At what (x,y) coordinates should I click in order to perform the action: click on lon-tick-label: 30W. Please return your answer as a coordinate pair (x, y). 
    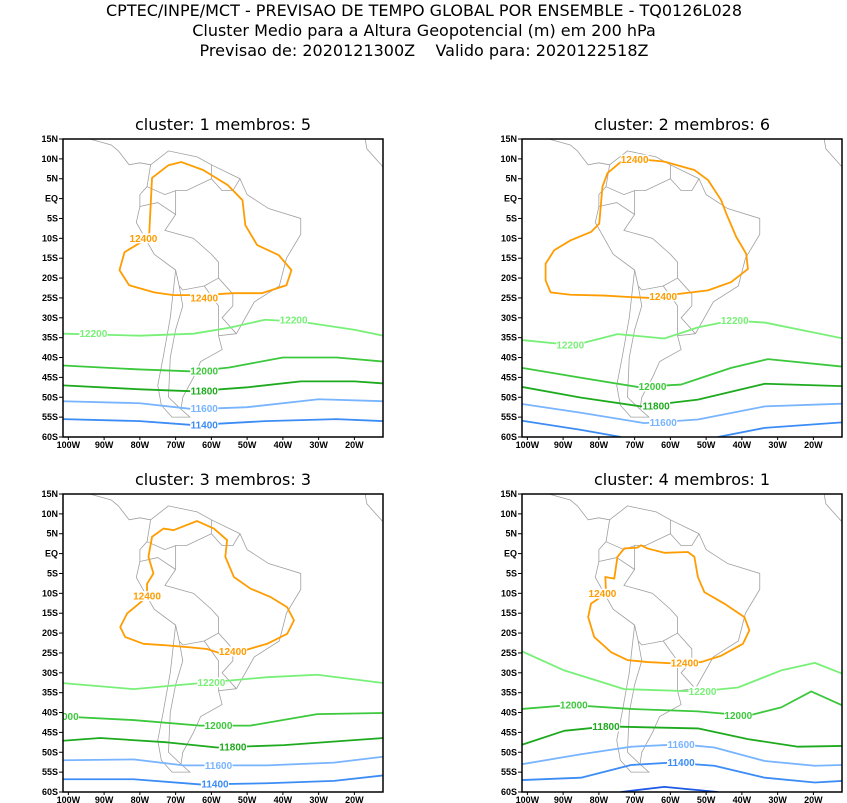
    Looking at the image, I should click on (777, 799).